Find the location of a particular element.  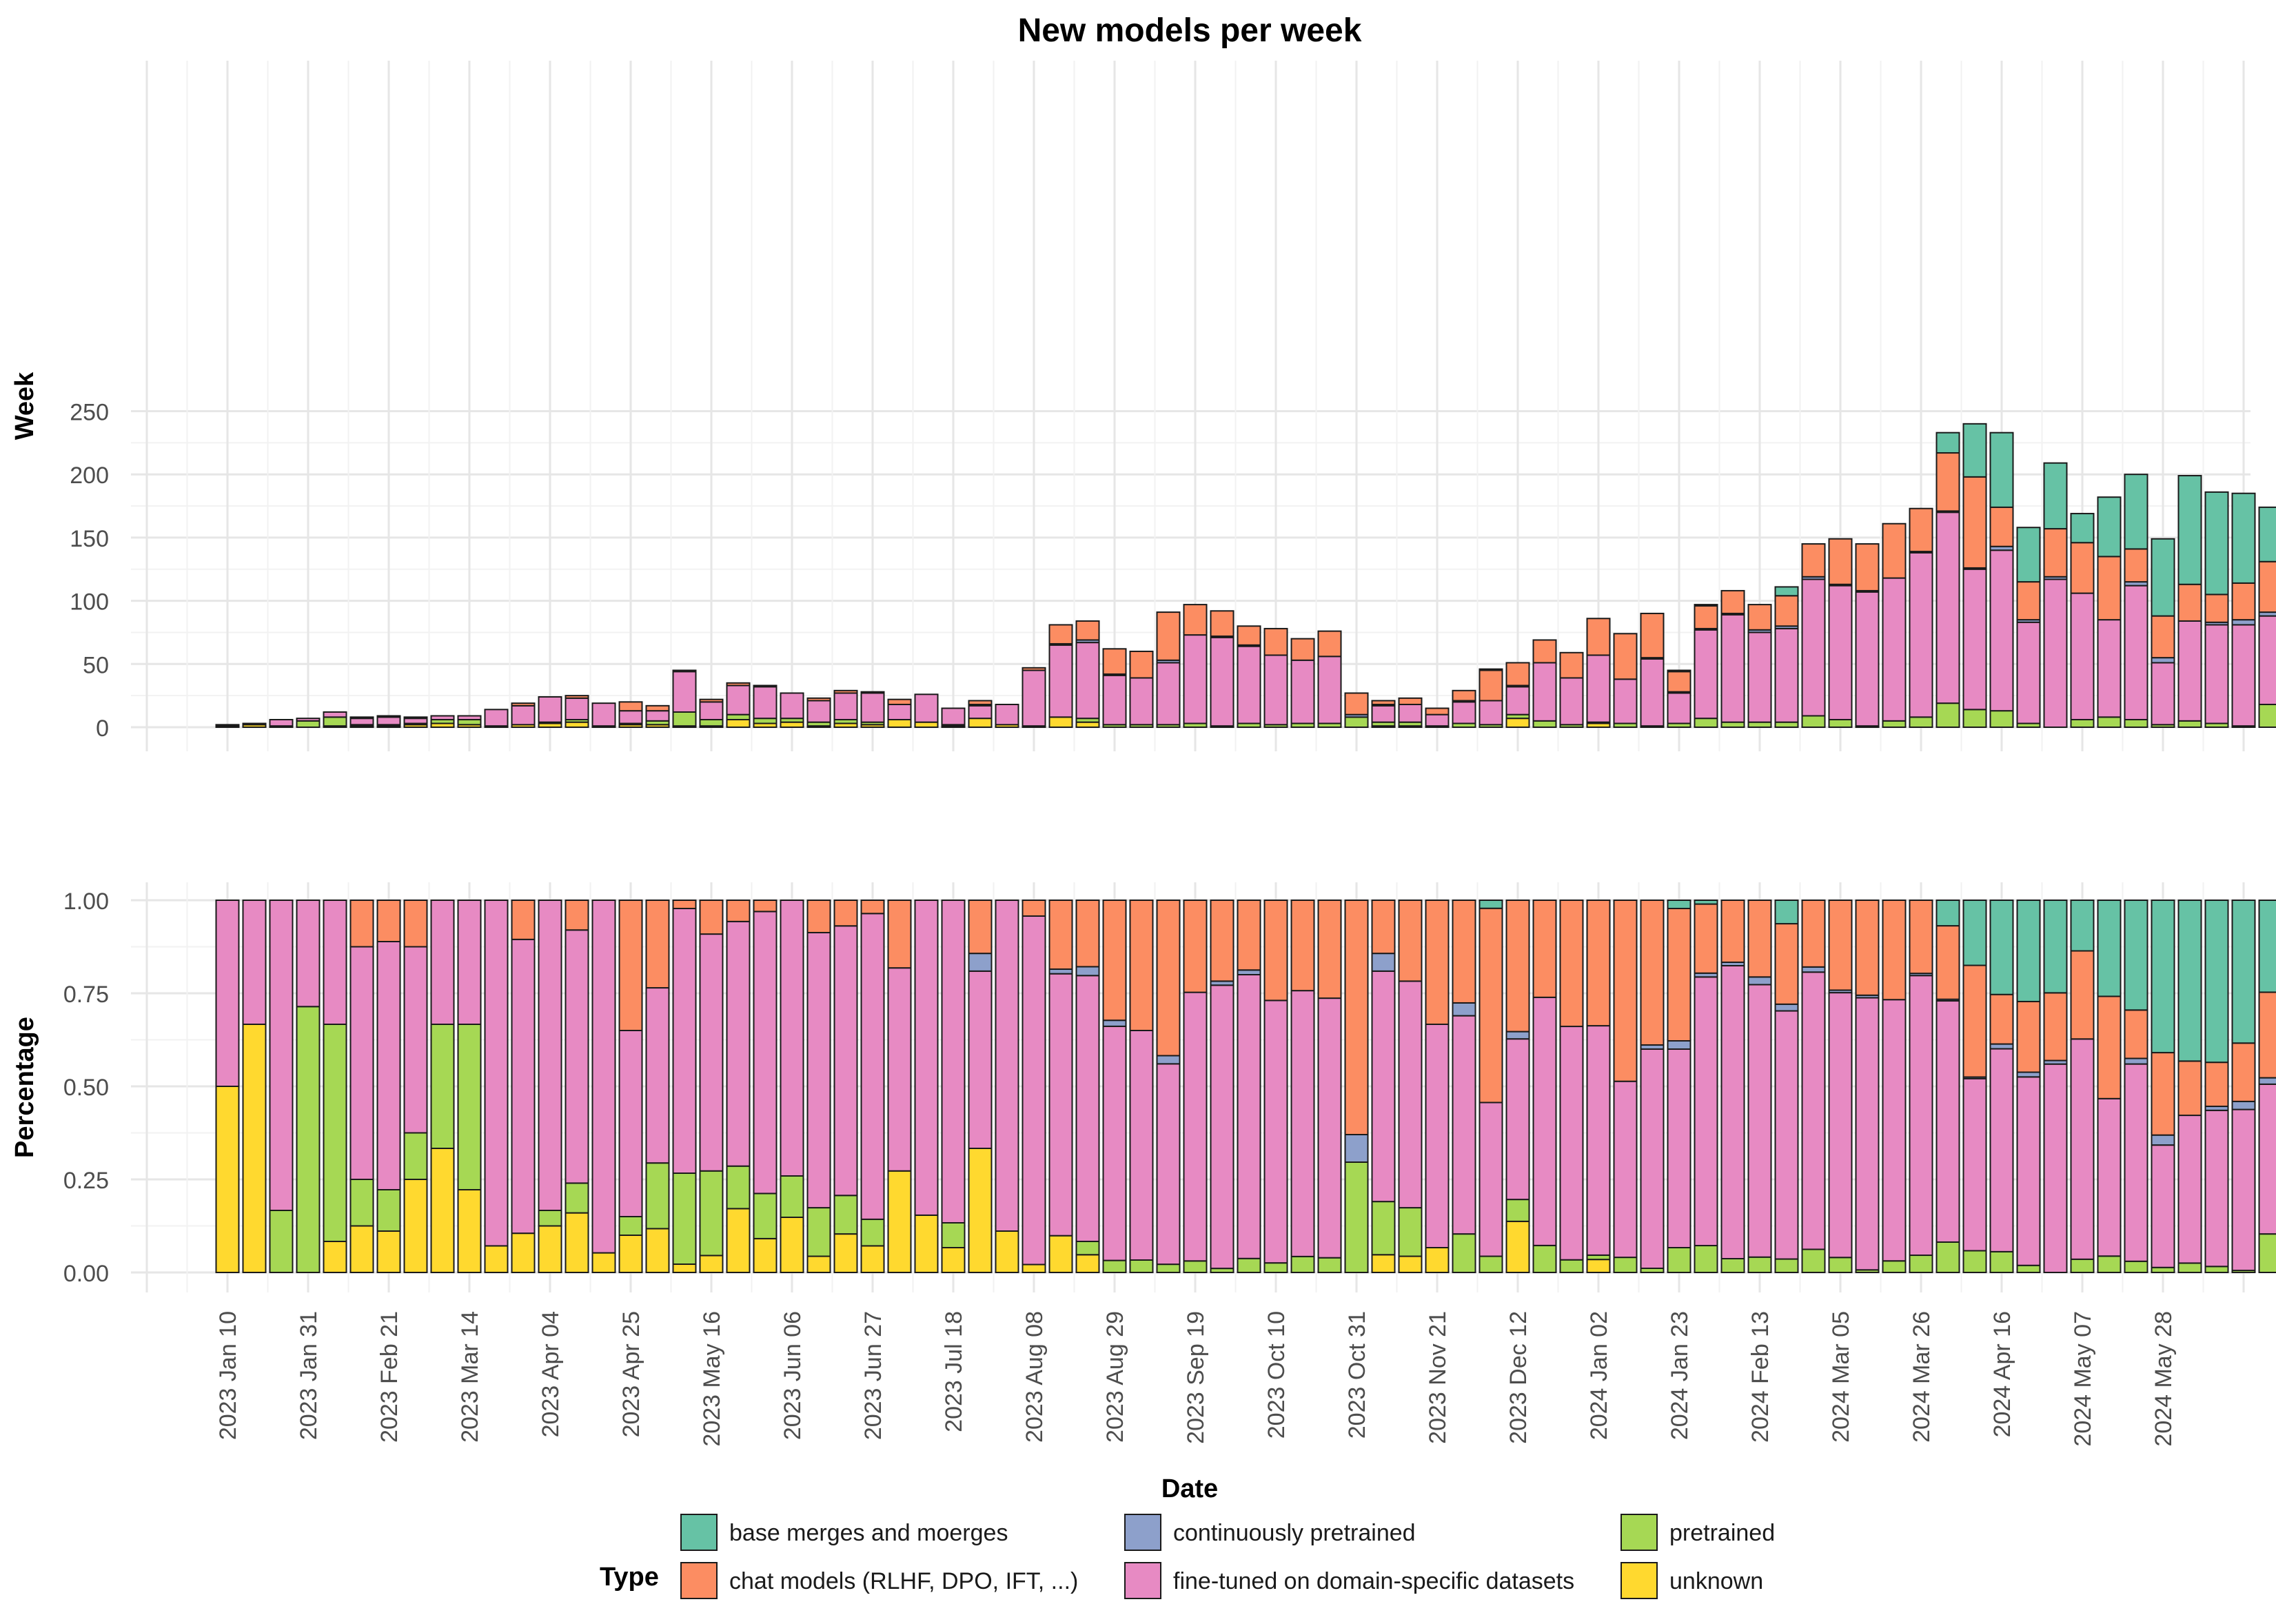

y-tick-label: 0 is located at coordinates (102, 728).